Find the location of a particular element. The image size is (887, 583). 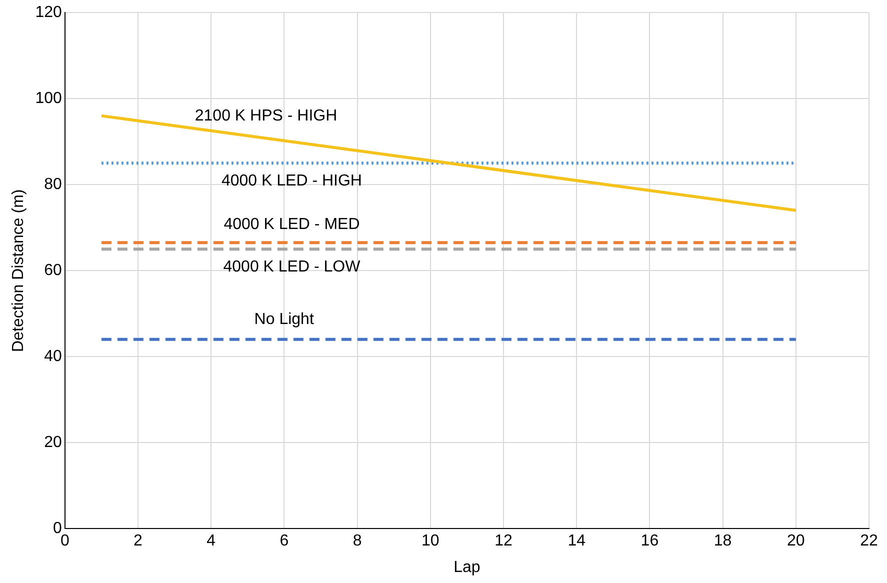

x-tick-label: 8 is located at coordinates (357, 541).